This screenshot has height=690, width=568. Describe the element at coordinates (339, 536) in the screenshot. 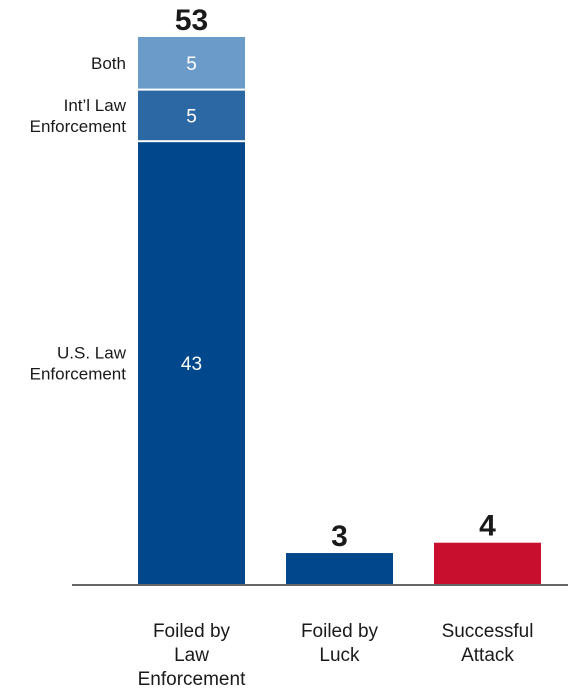

I see `bar-total-label: 3` at that location.